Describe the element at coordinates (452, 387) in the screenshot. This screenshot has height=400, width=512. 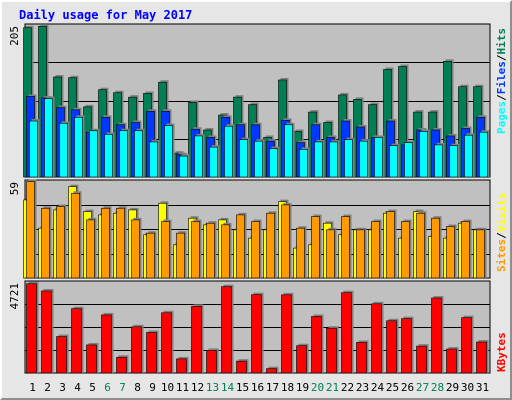
I see `day-label-29: 29` at that location.